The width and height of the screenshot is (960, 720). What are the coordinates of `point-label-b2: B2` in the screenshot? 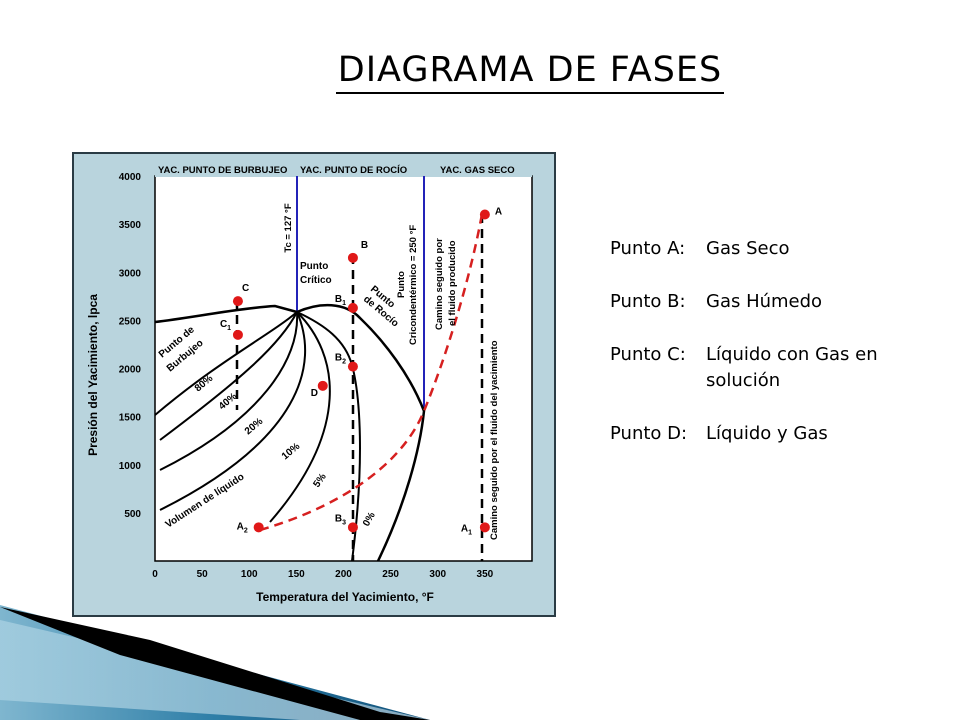 It's located at (340, 359).